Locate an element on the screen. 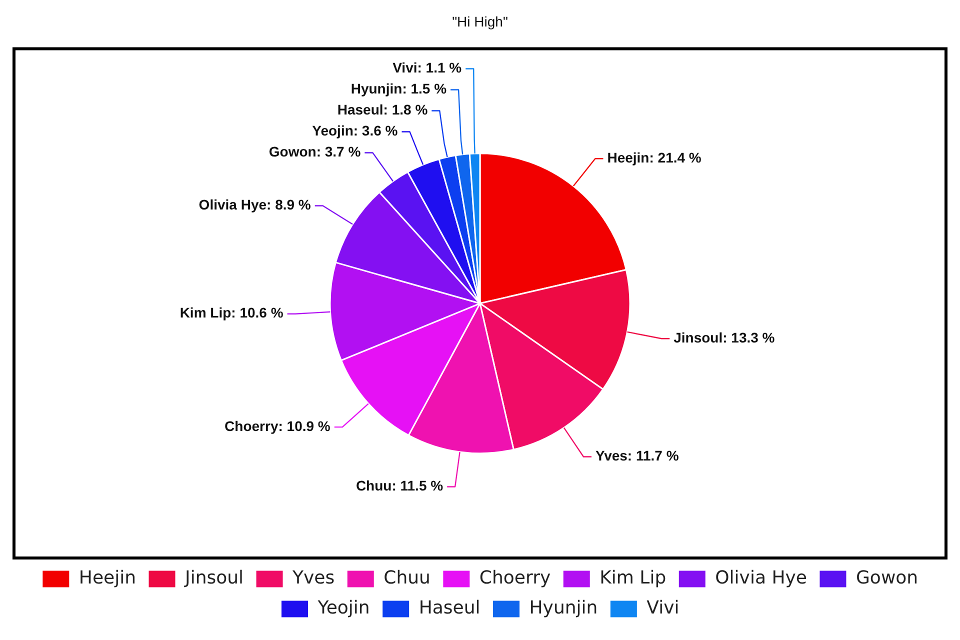 The image size is (960, 640). chart-title: "Hi High" is located at coordinates (480, 21).